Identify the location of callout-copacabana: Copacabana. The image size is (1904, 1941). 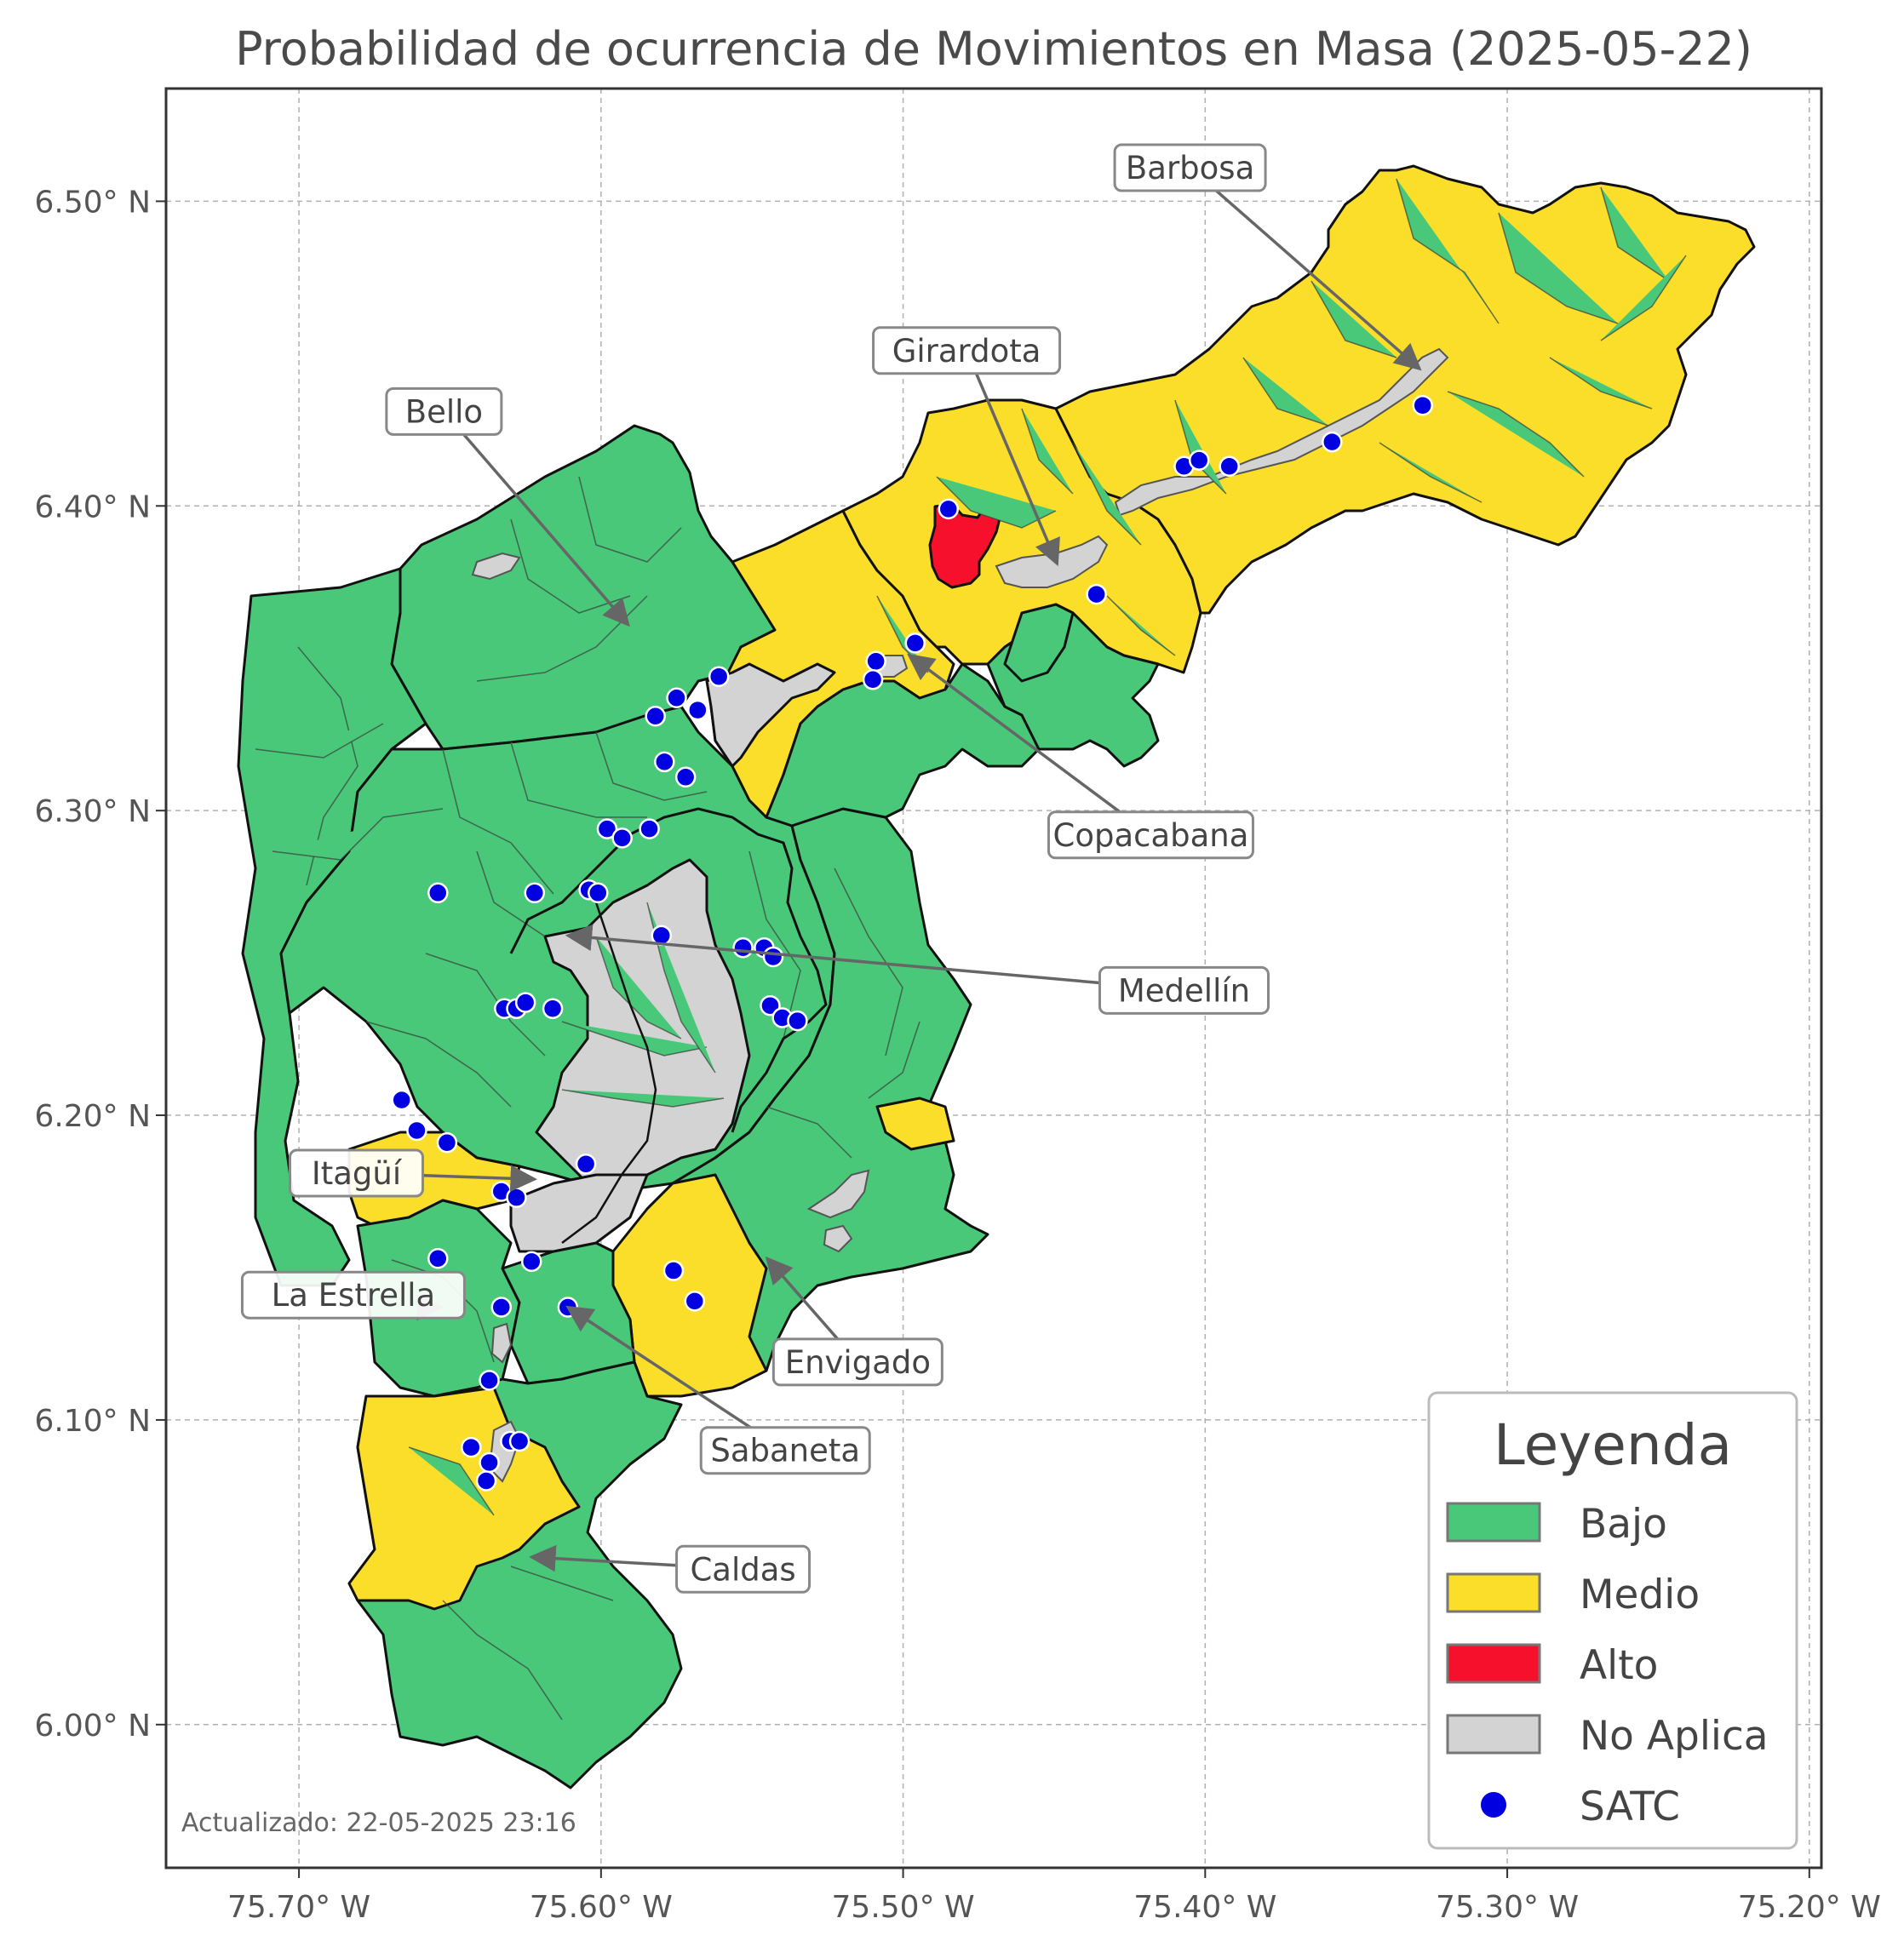
(1080, 756).